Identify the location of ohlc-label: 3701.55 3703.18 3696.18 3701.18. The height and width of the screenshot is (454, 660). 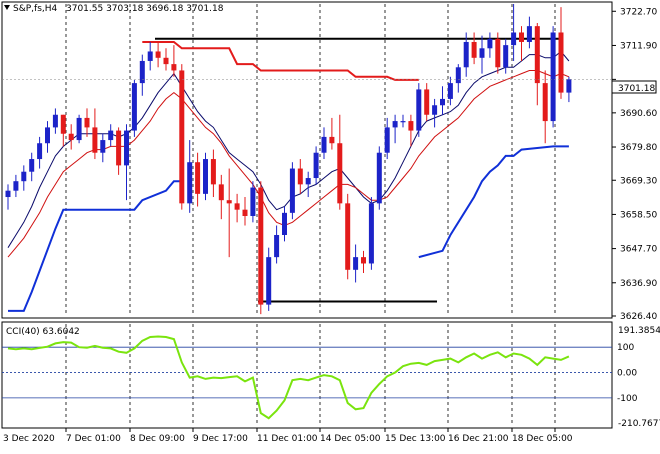
(145, 9).